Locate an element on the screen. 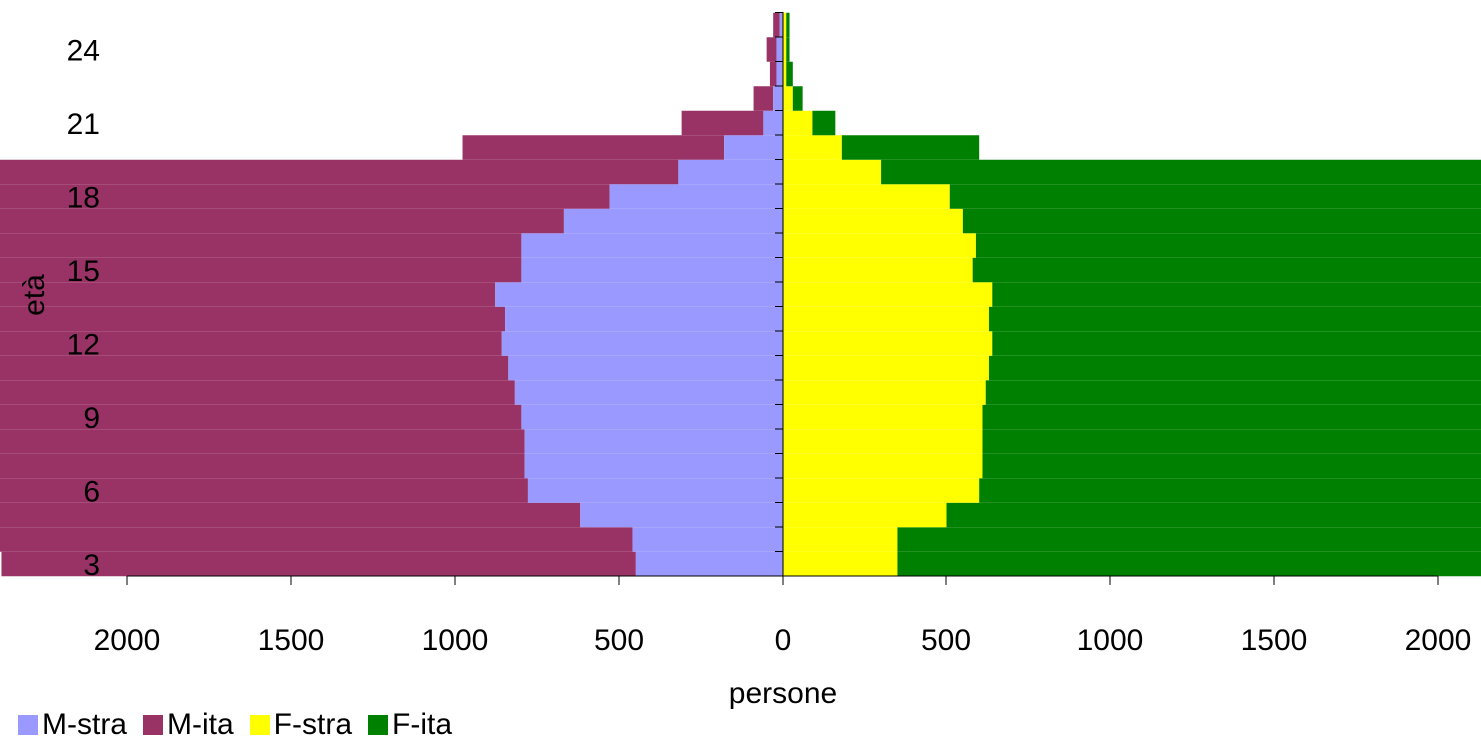  y-tick-label: 12 is located at coordinates (83, 345).